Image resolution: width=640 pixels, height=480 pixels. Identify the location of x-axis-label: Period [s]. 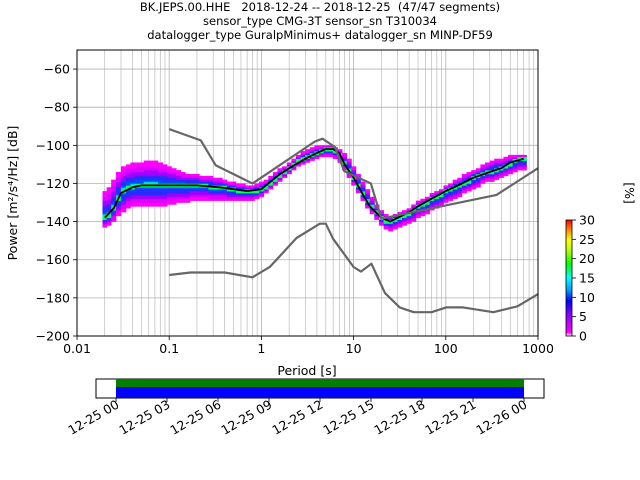
(306, 370).